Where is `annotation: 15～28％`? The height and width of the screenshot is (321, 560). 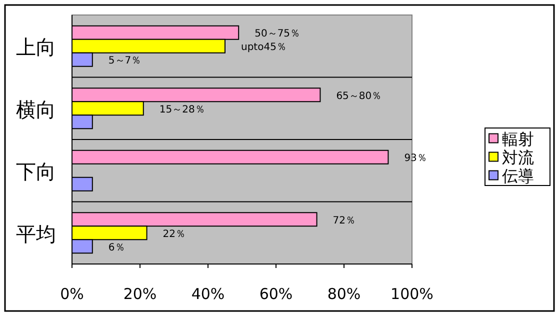
annotation: 15～28％ is located at coordinates (182, 110).